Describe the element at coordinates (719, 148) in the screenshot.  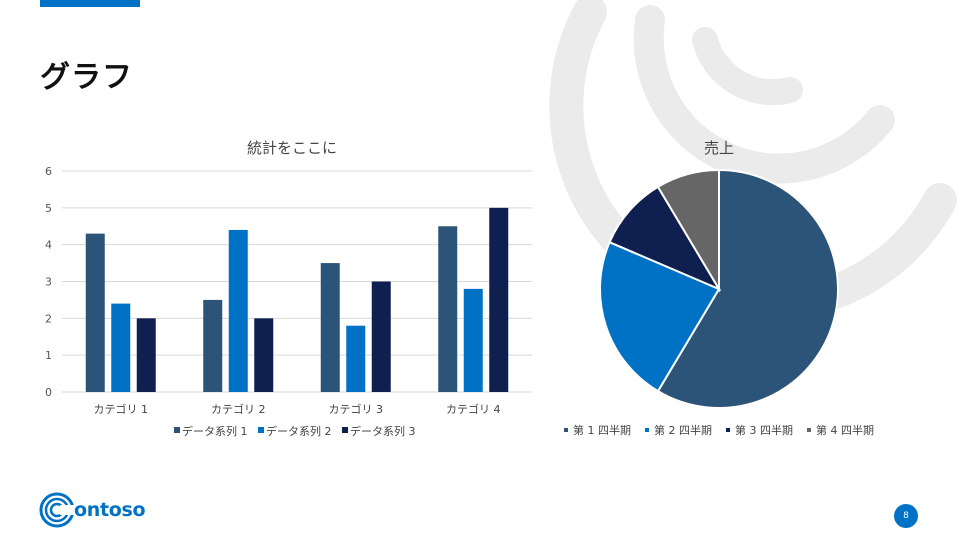
I see `pie-chart-title: 売上` at that location.